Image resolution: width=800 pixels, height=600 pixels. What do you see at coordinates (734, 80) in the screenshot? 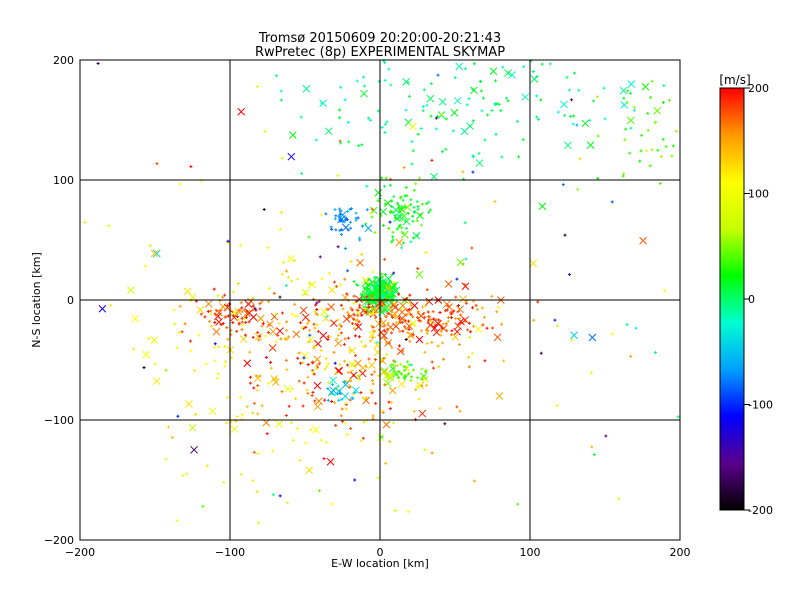
I see `colorbar-label: [m/s]` at bounding box center [734, 80].